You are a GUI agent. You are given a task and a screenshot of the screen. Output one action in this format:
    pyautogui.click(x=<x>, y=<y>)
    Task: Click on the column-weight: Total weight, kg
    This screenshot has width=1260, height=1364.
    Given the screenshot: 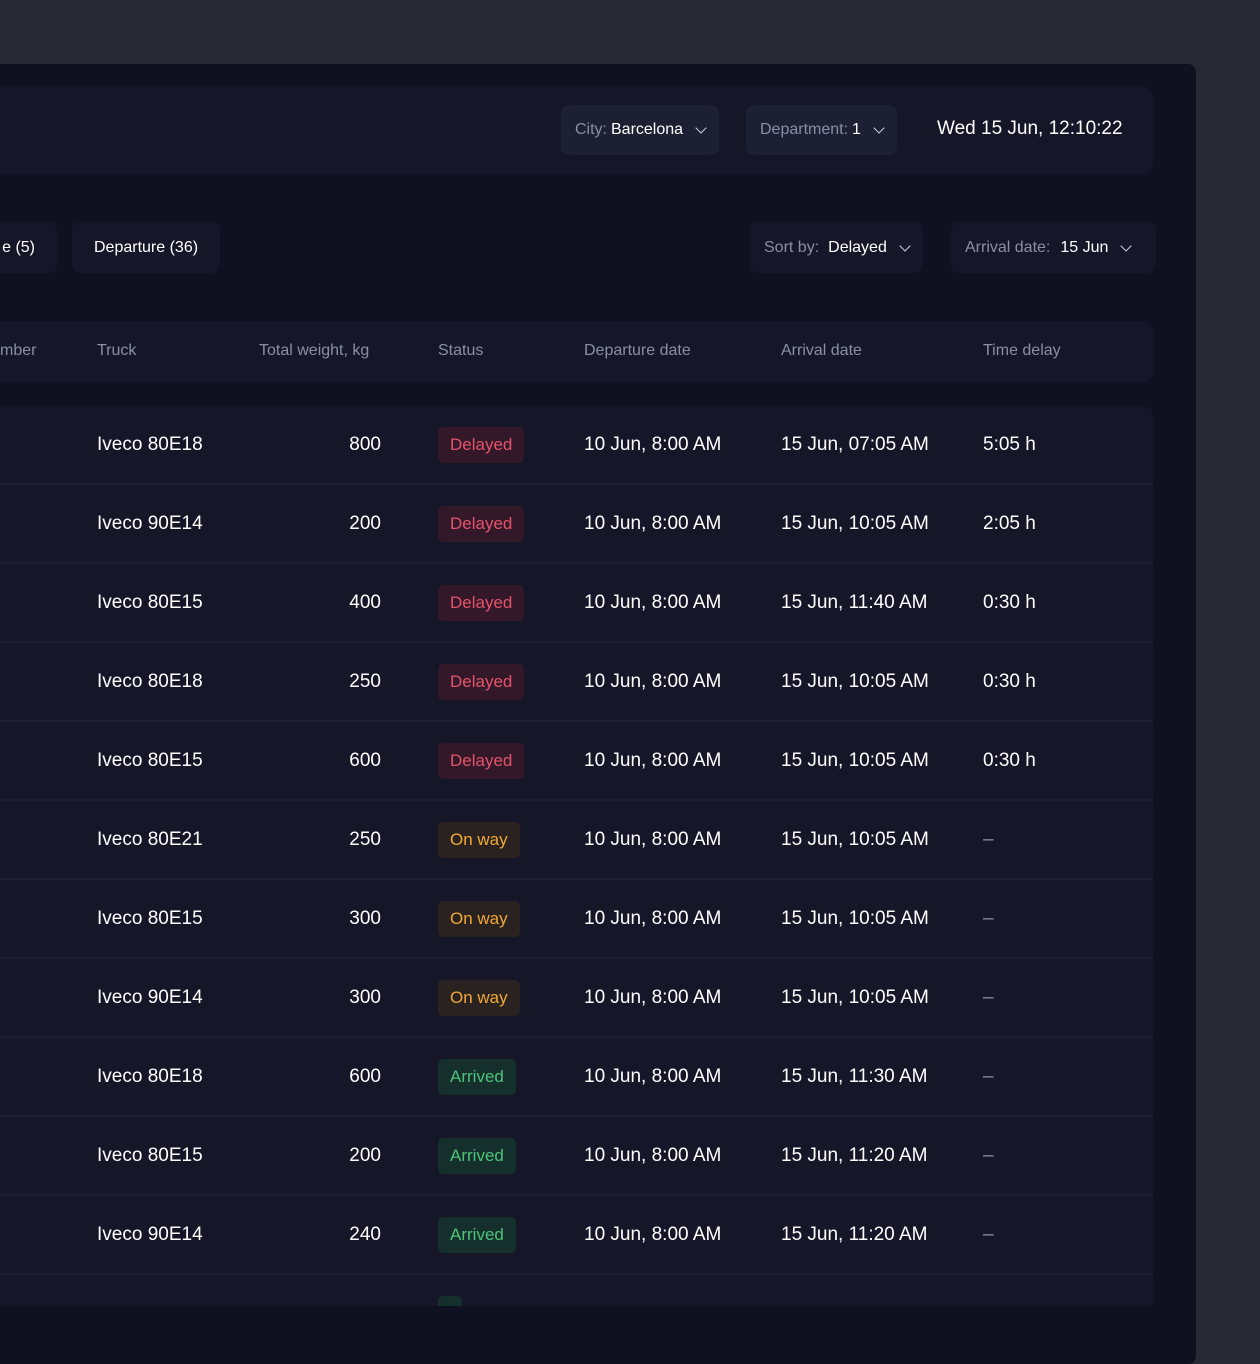 What is the action you would take?
    pyautogui.click(x=314, y=350)
    